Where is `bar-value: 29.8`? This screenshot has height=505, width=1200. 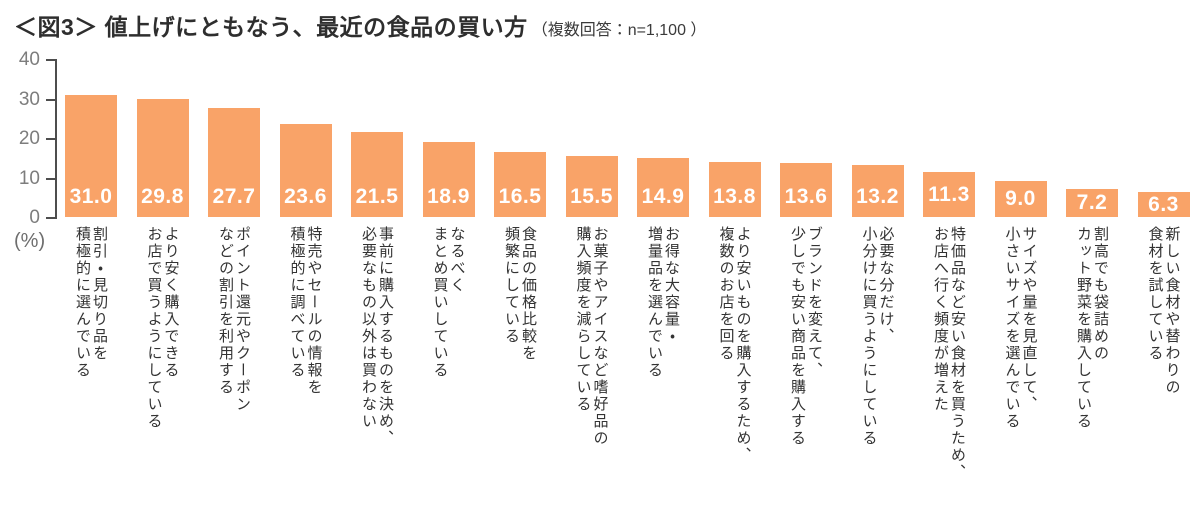
bar-value: 29.8 is located at coordinates (162, 196).